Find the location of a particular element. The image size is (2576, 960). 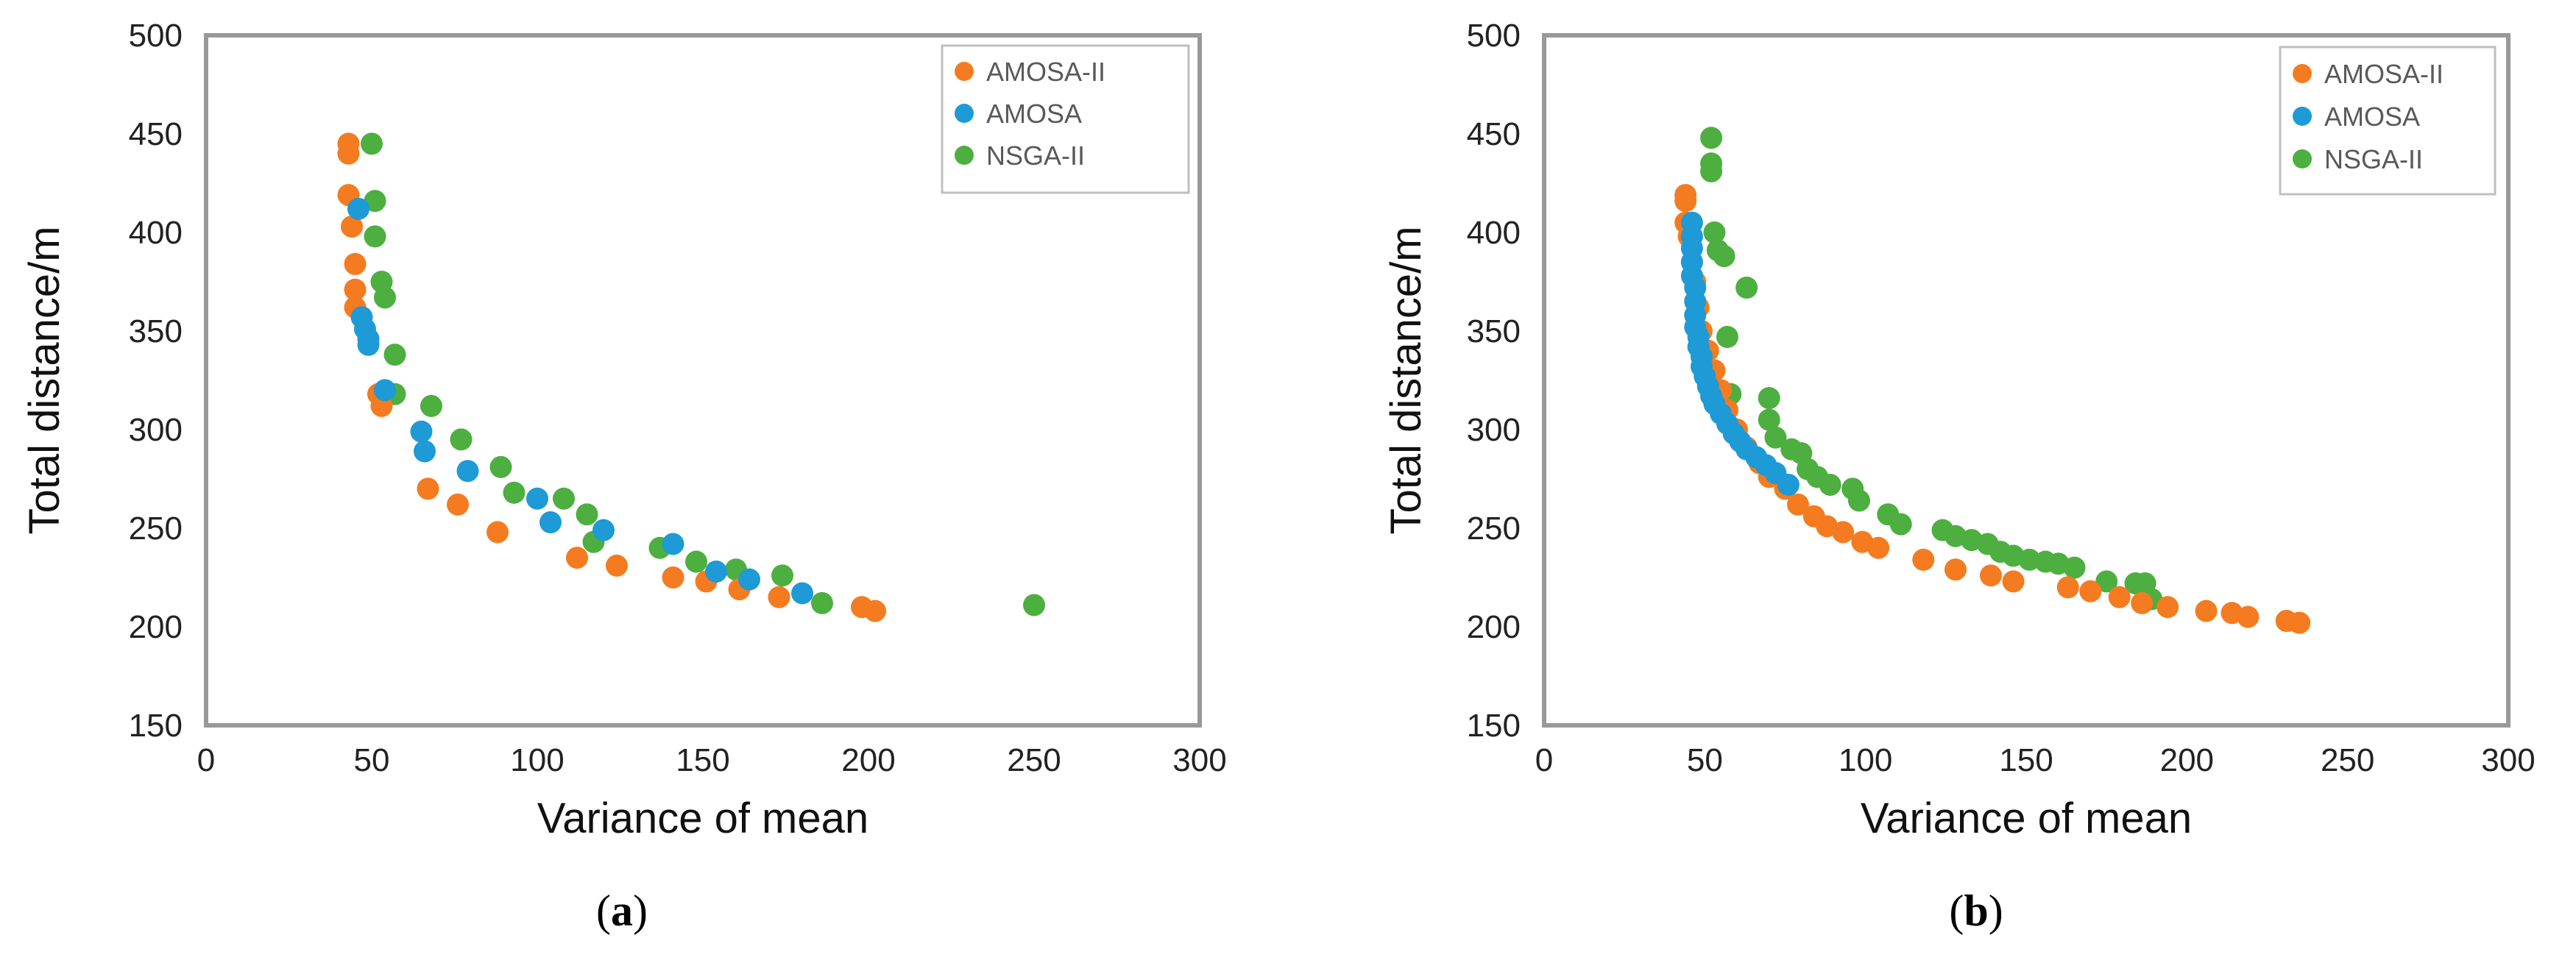

x-tick-label: 200 is located at coordinates (2187, 760).